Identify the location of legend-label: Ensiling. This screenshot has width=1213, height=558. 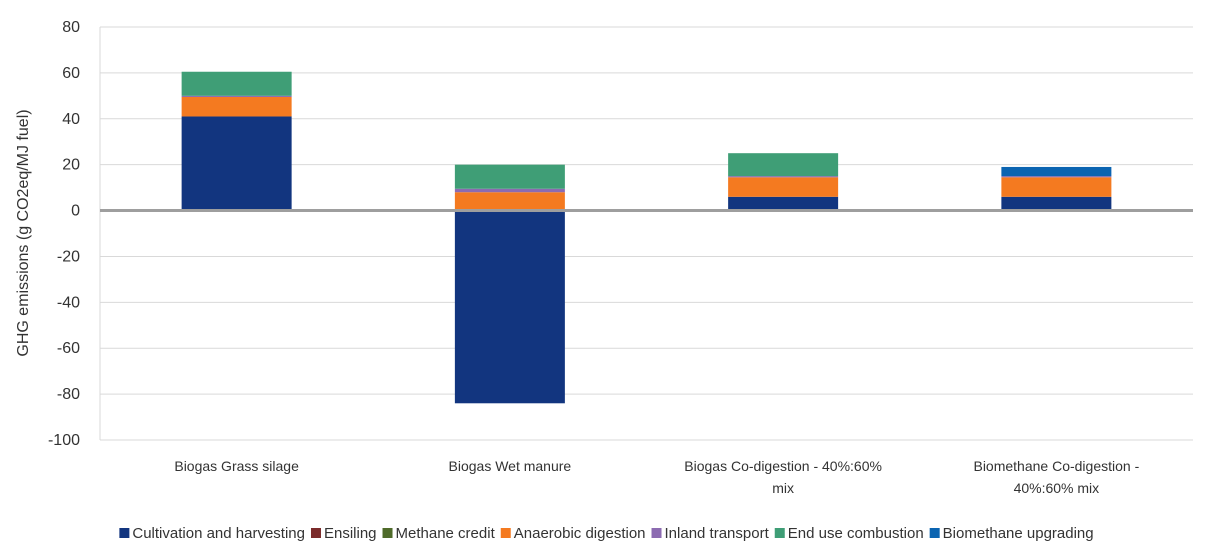
(350, 533).